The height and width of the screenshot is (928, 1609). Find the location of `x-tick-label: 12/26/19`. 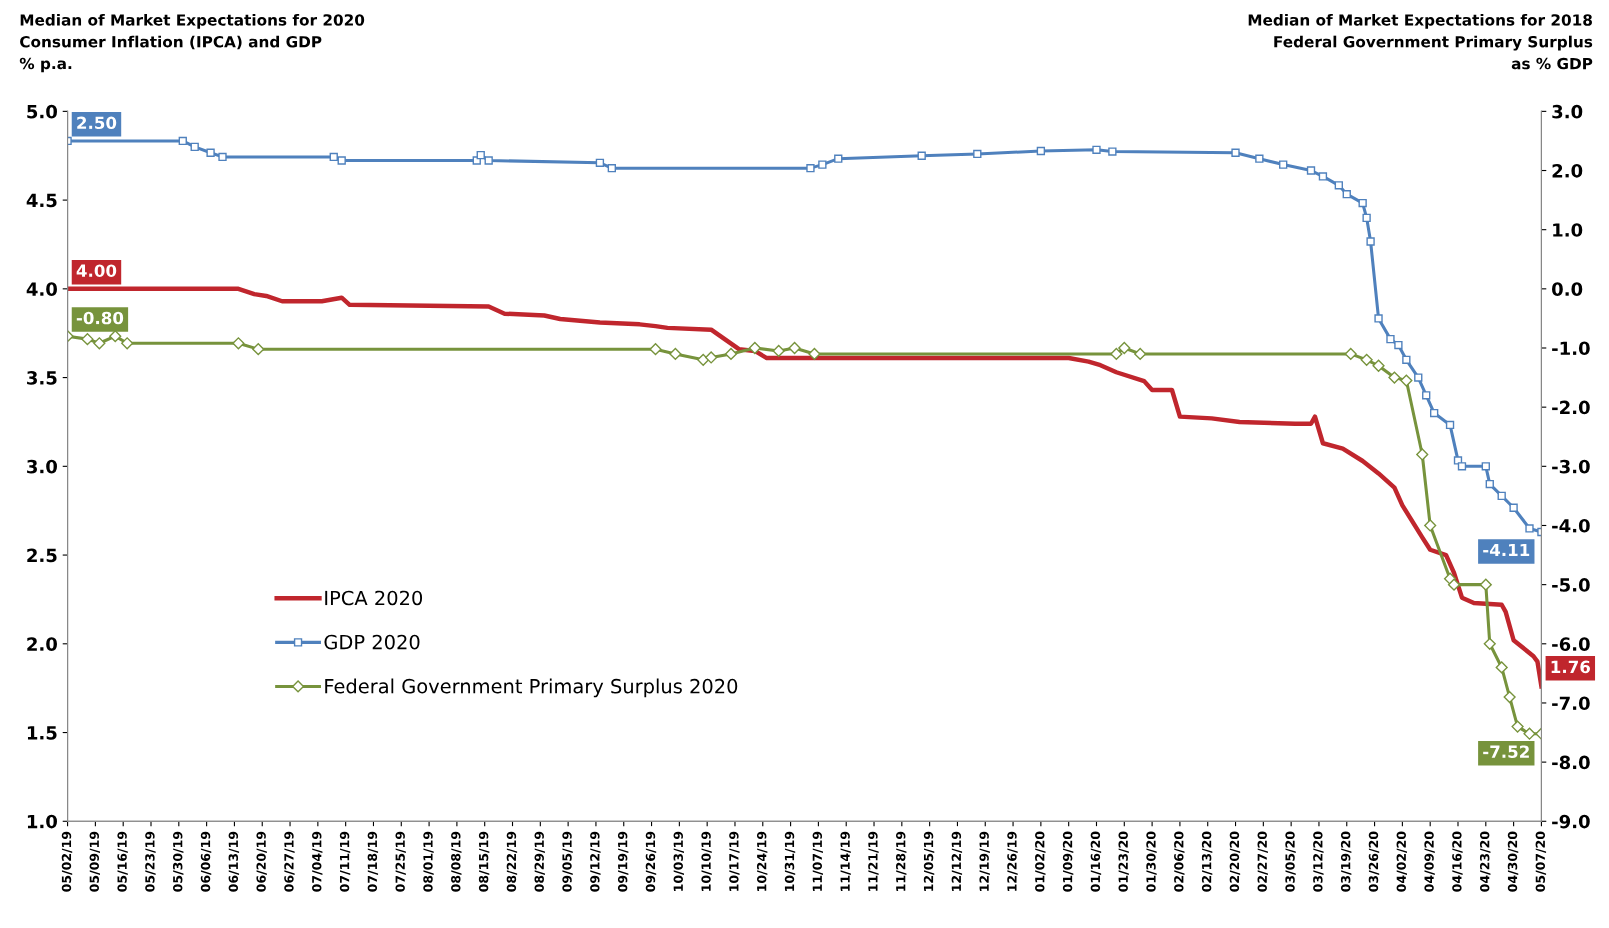

x-tick-label: 12/26/19 is located at coordinates (1012, 861).